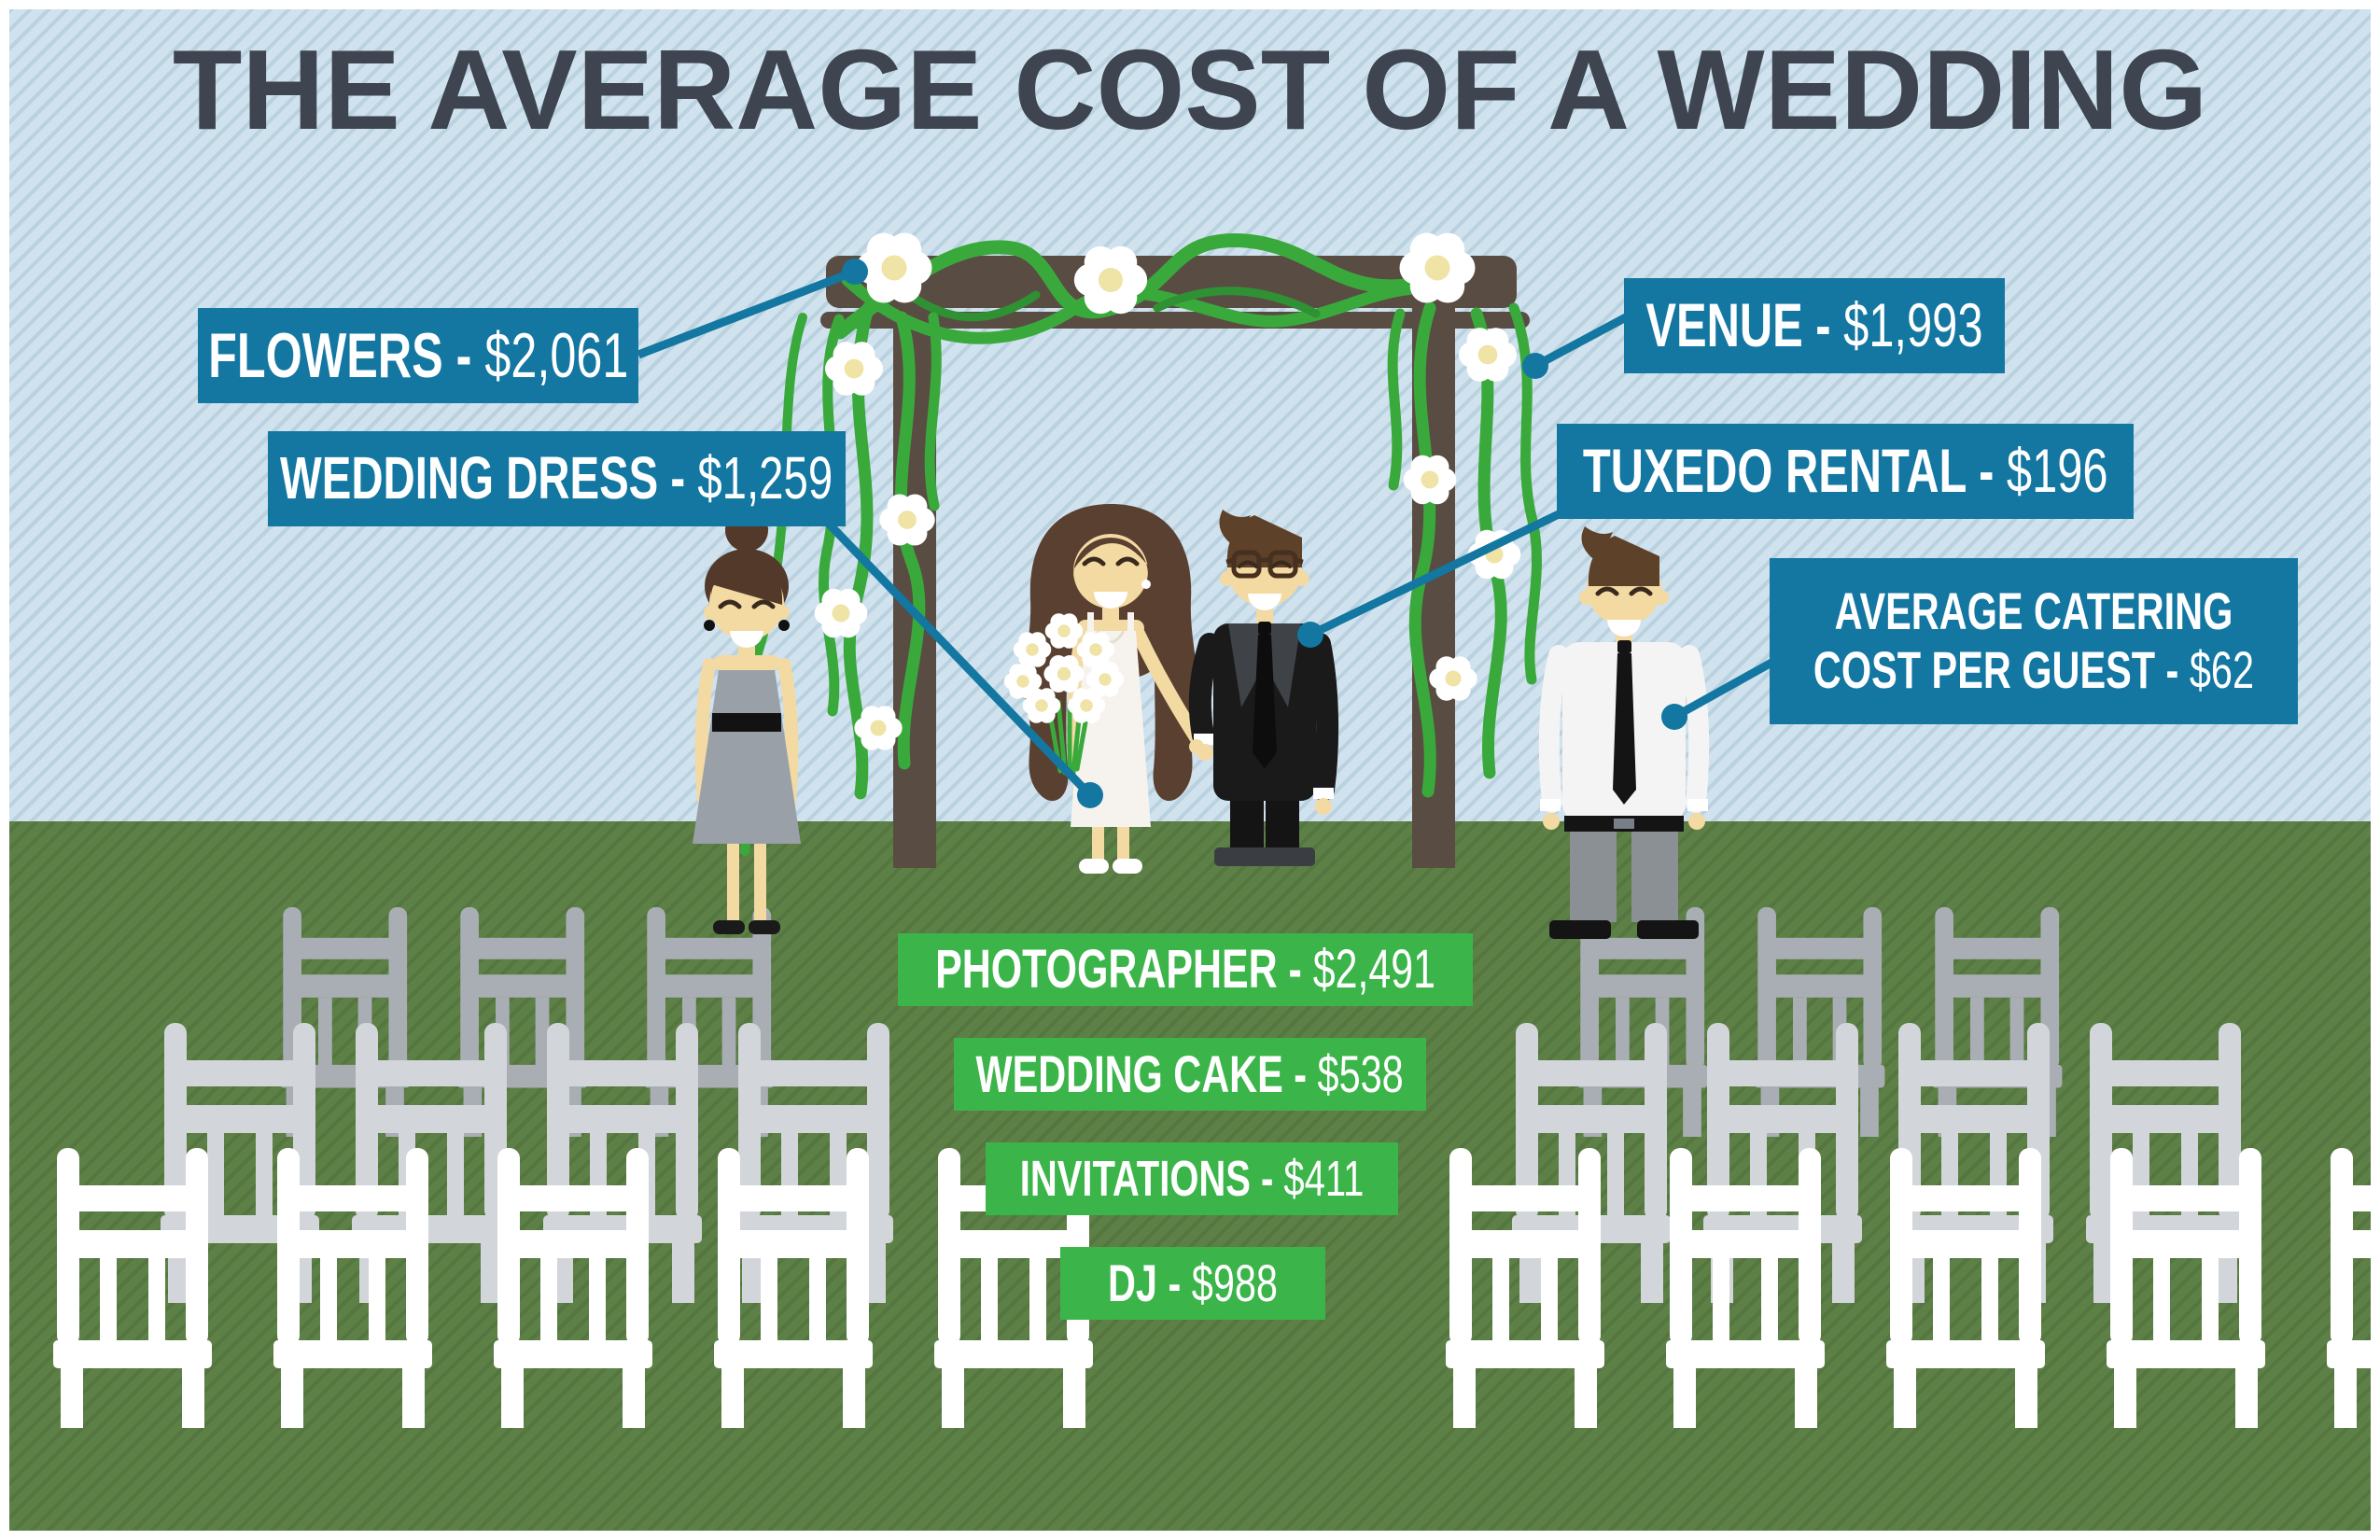  Describe the element at coordinates (469, 478) in the screenshot. I see `callout-label: WEDDING DRESS` at that location.